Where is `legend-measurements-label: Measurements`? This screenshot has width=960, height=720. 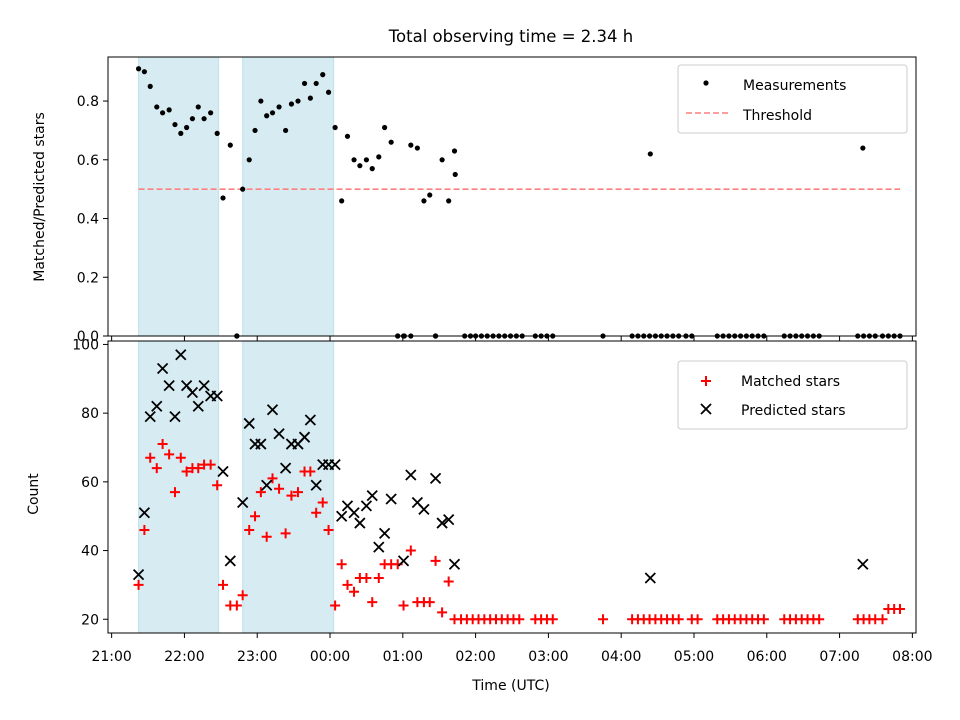
legend-measurements-label: Measurements is located at coordinates (794, 86).